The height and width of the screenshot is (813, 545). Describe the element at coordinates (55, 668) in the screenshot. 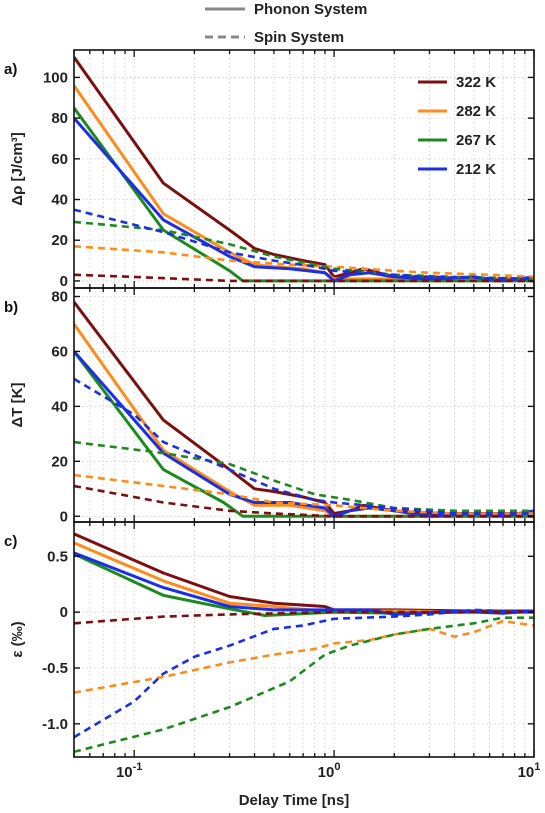

I see `y-tick-label: -0.5` at that location.